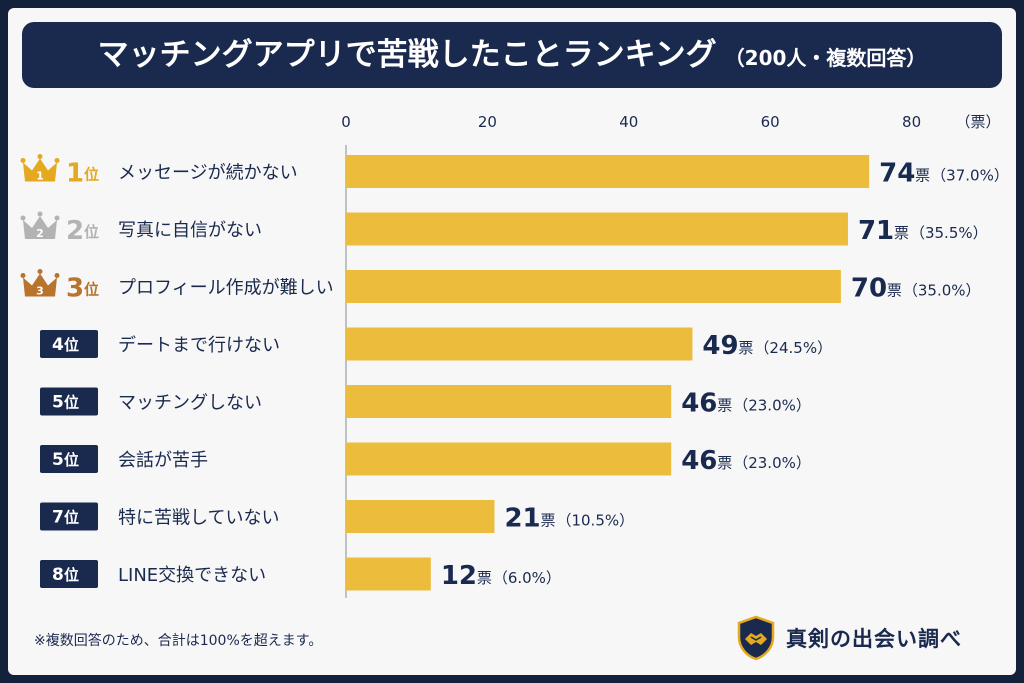 The height and width of the screenshot is (683, 1024). I want to click on x-unit-label: （票）, so click(977, 122).